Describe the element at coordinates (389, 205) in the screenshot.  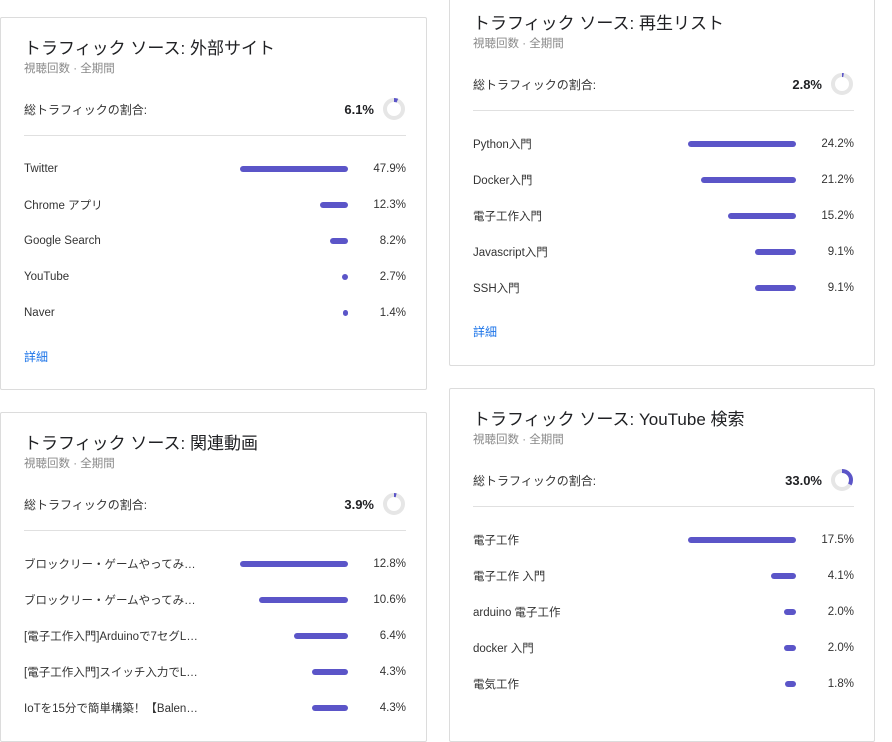
I see `source-share-value: 12.3%` at that location.